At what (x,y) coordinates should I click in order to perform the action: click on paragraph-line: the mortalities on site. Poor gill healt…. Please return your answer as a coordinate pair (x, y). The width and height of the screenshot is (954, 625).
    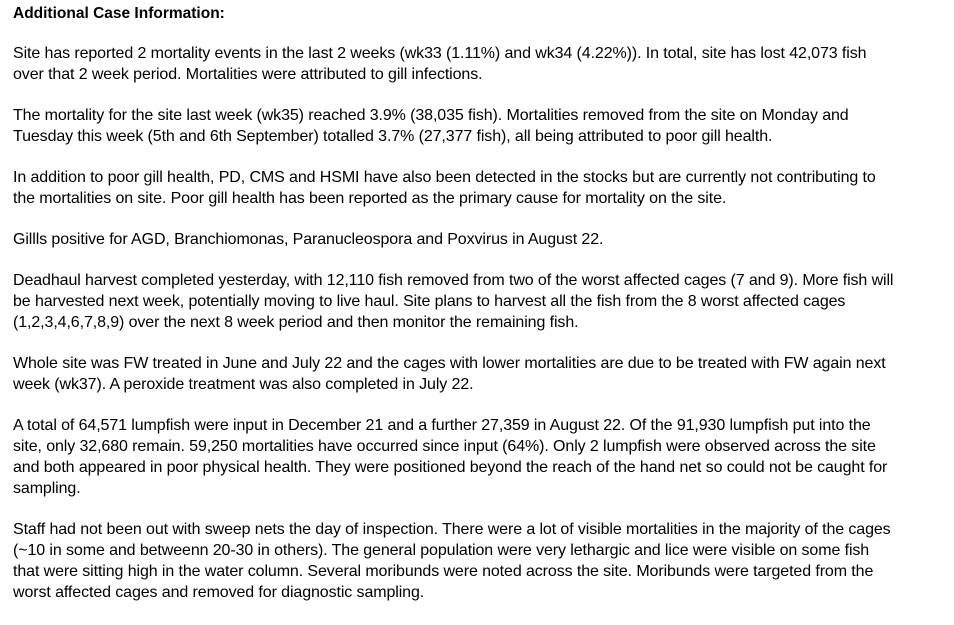
    Looking at the image, I should click on (370, 198).